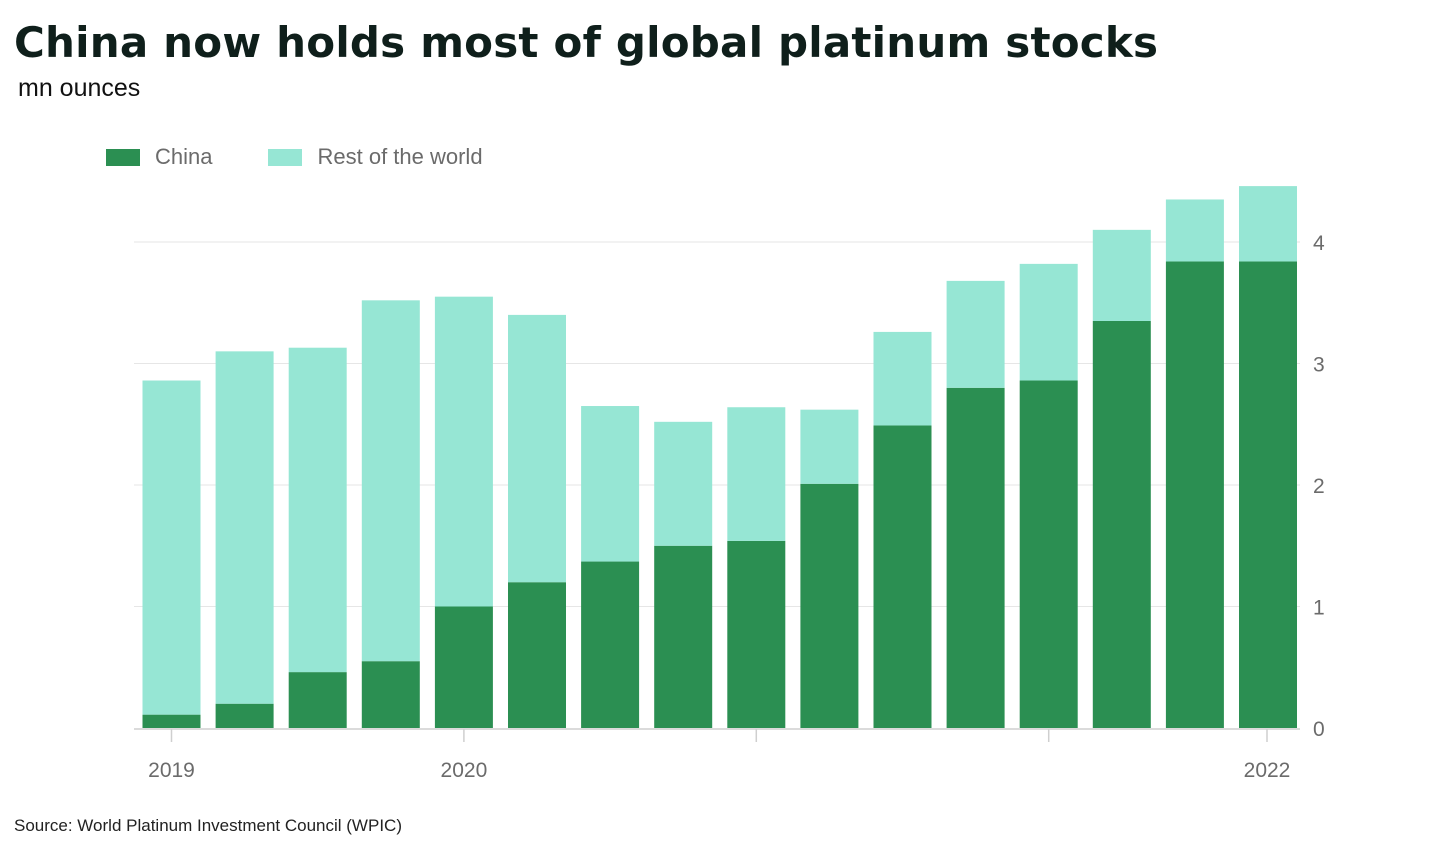 The image size is (1456, 852). Describe the element at coordinates (1319, 365) in the screenshot. I see `y-tick-label: 3` at that location.